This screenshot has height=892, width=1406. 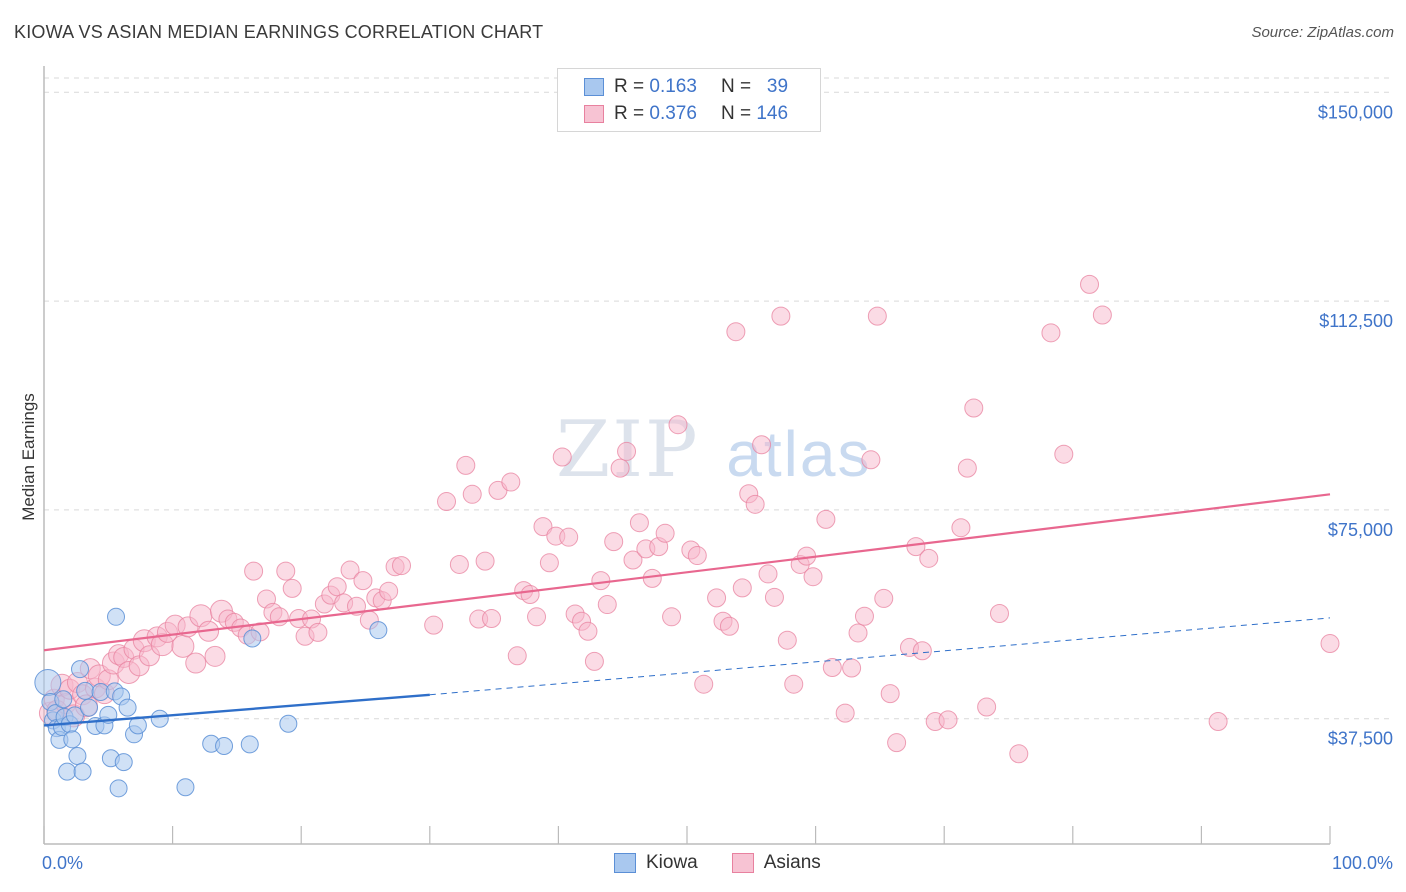 I want to click on asians-n-label: N =, so click(x=736, y=113).